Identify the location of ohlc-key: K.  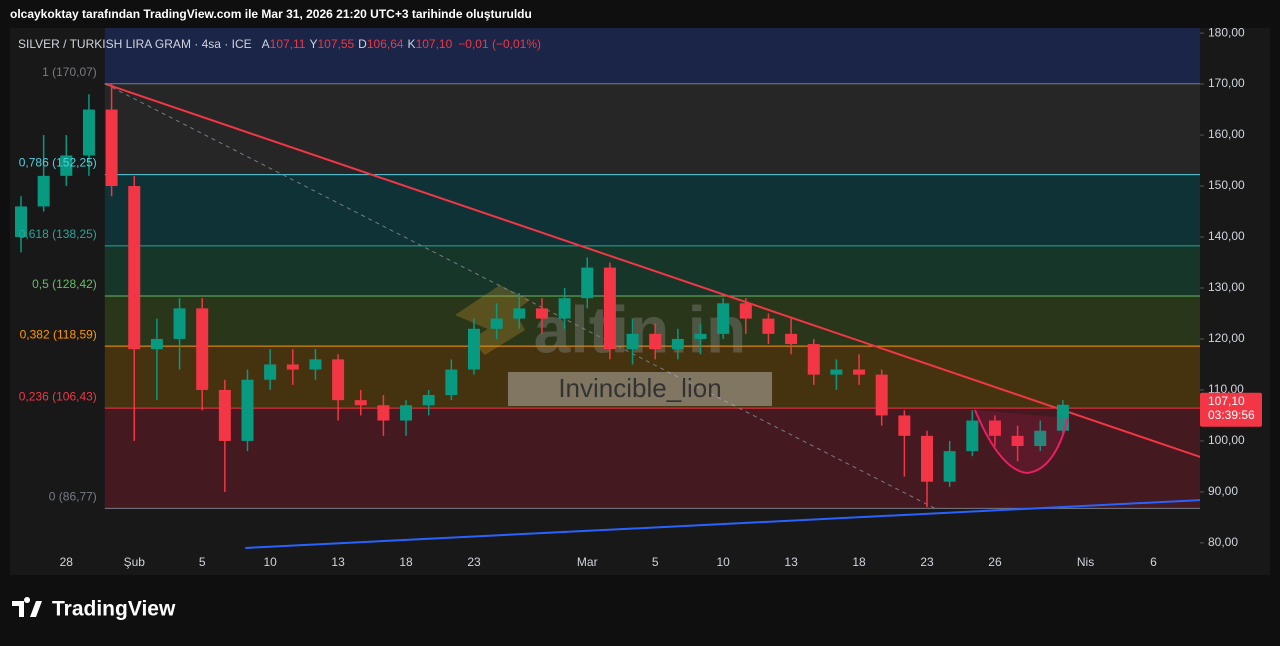
(412, 44).